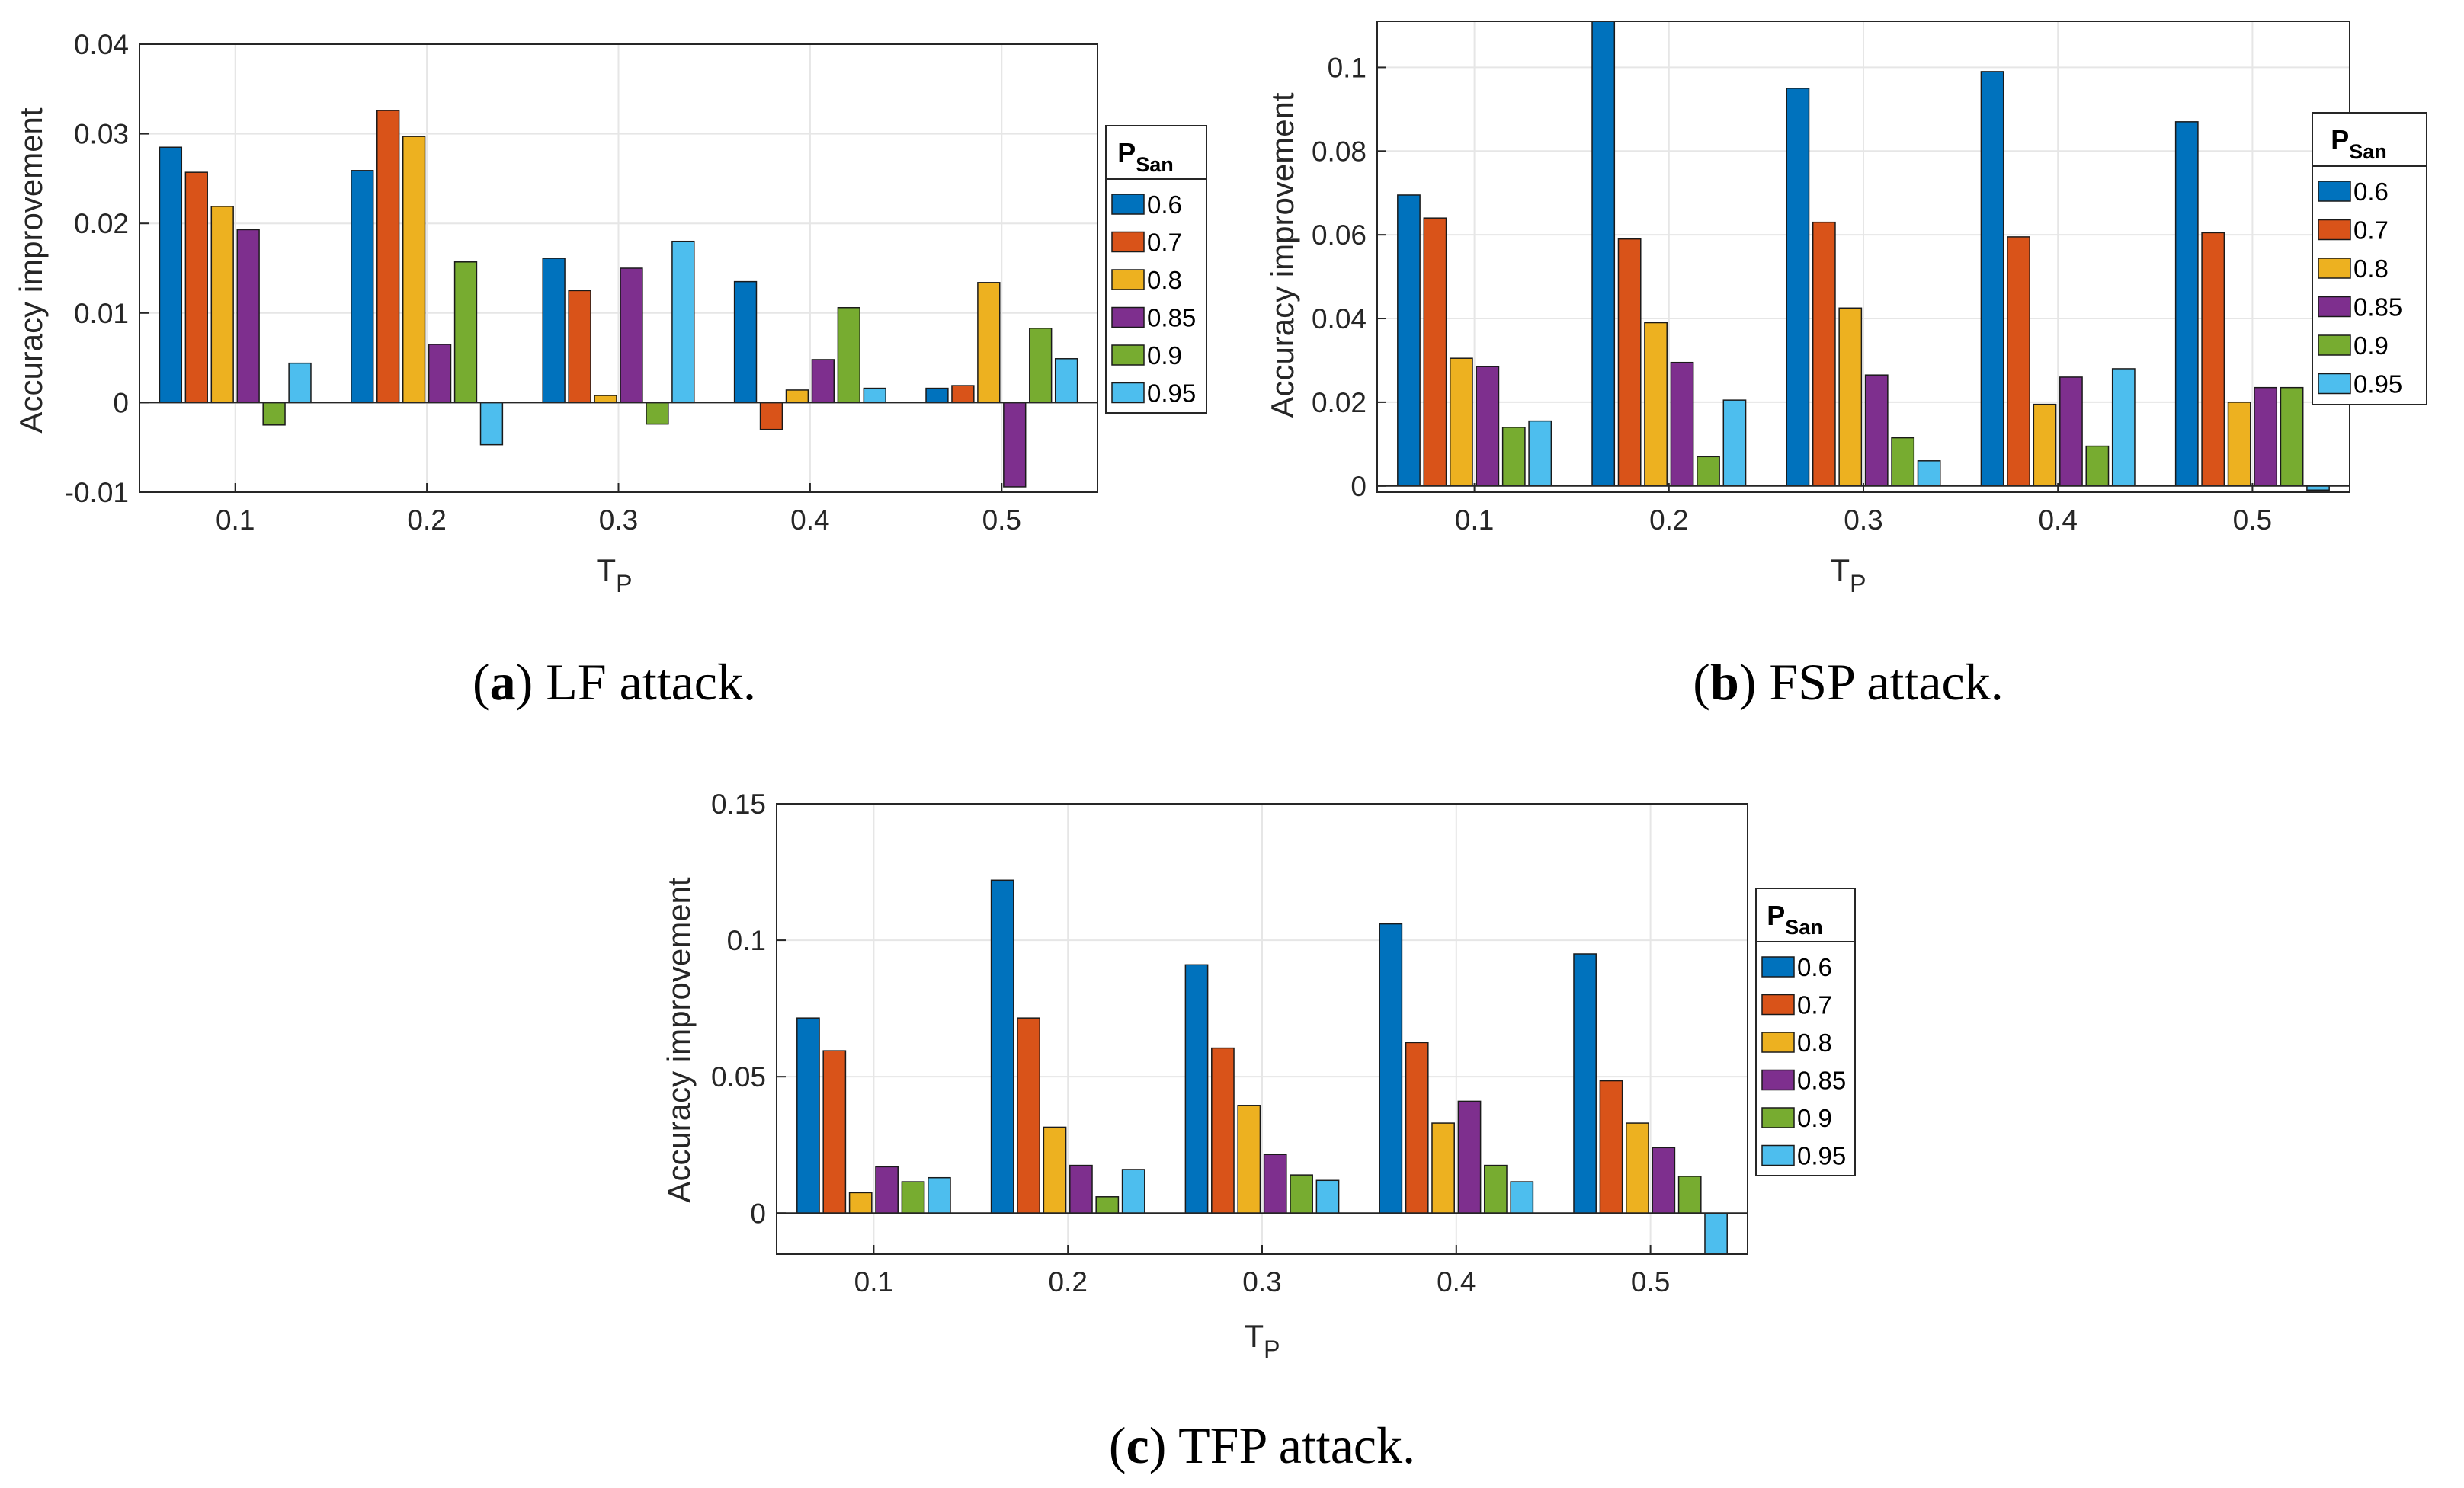 The height and width of the screenshot is (1488, 2464). I want to click on legend-entry-0.7: 0.7, so click(1814, 1005).